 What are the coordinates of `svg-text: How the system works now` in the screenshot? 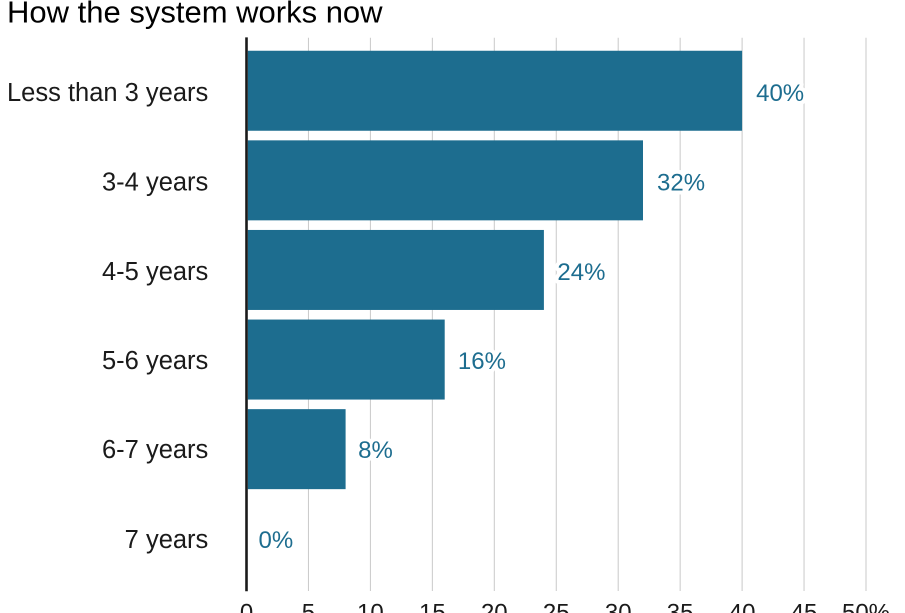 It's located at (195, 14).